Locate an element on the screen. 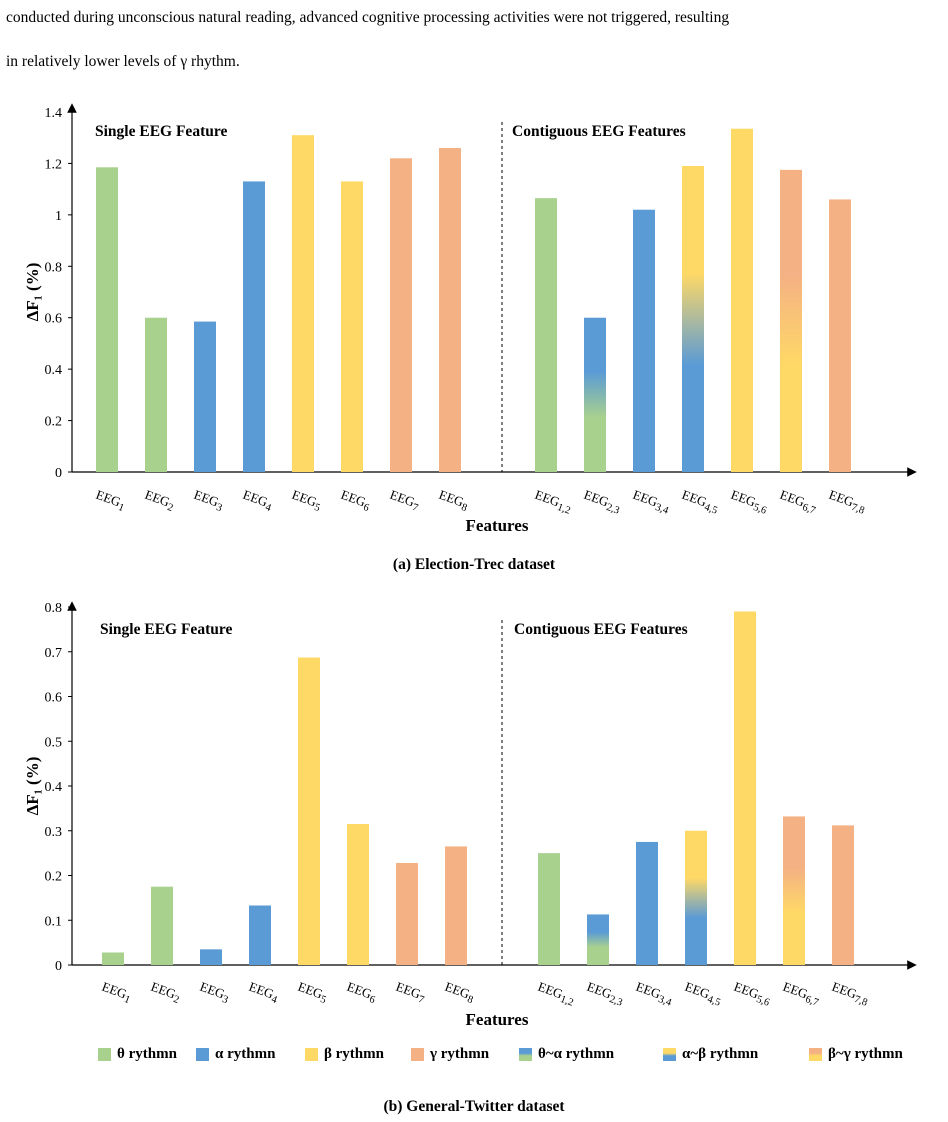 The height and width of the screenshot is (1122, 948). x-tick-label: EEG3,4 is located at coordinates (651, 502).